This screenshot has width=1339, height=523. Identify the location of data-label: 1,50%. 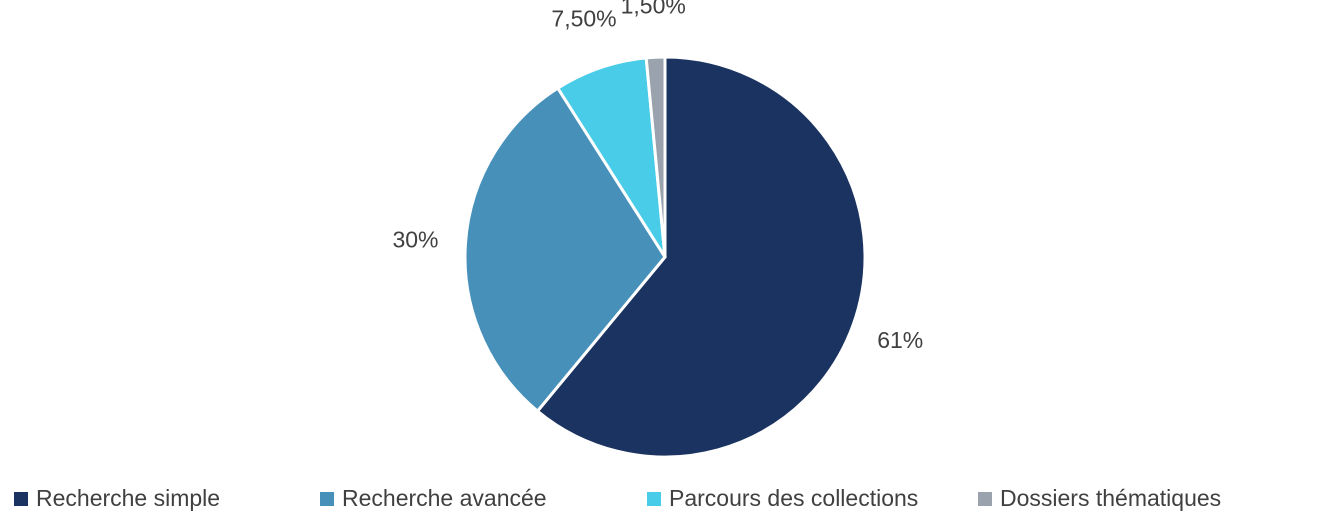
(653, 9).